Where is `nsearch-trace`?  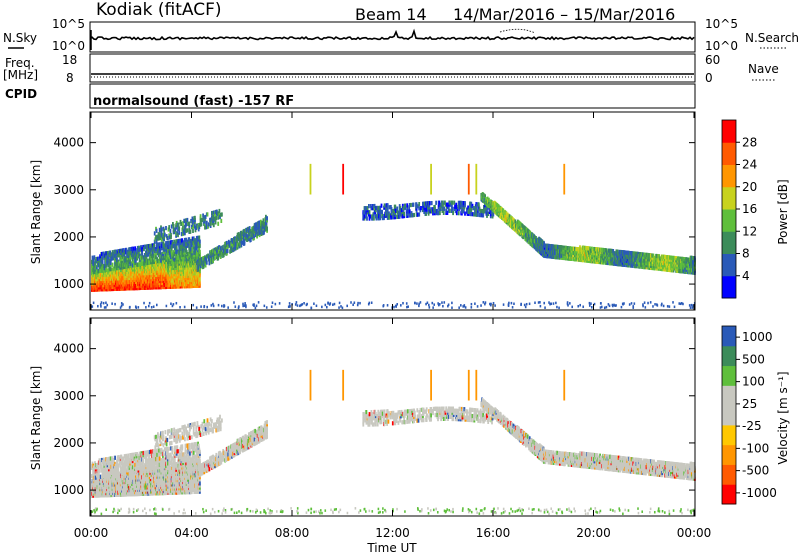
nsearch-trace is located at coordinates (517, 31).